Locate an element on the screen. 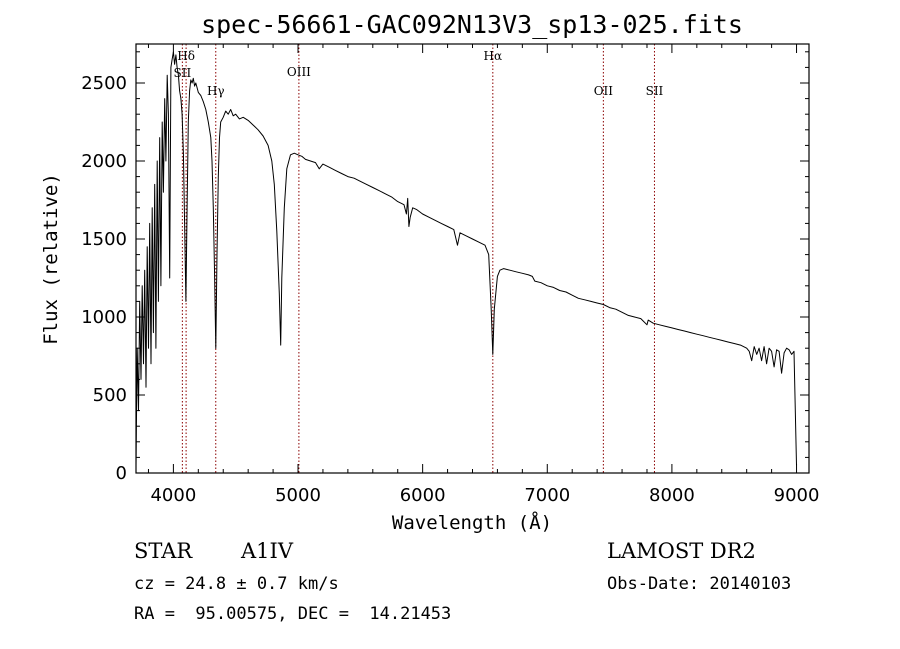 This screenshot has height=649, width=900. line-label: Hγ is located at coordinates (216, 91).